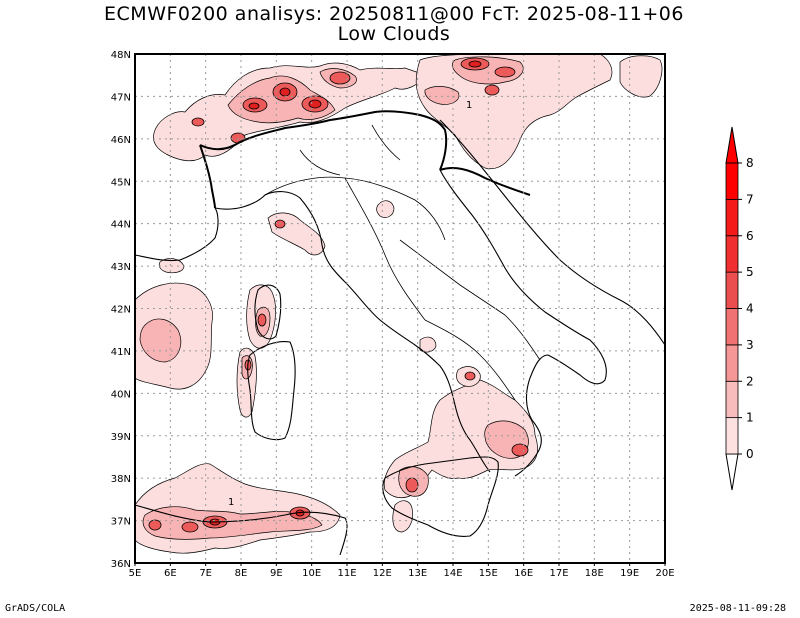 The height and width of the screenshot is (618, 800). I want to click on longitude-label: 9E, so click(276, 573).